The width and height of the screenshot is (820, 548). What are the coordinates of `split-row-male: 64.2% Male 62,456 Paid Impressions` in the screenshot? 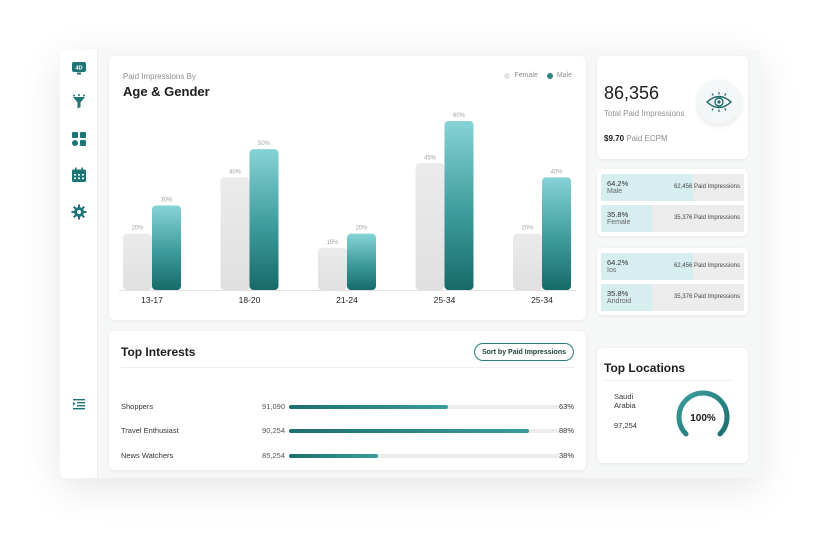 It's located at (672, 187).